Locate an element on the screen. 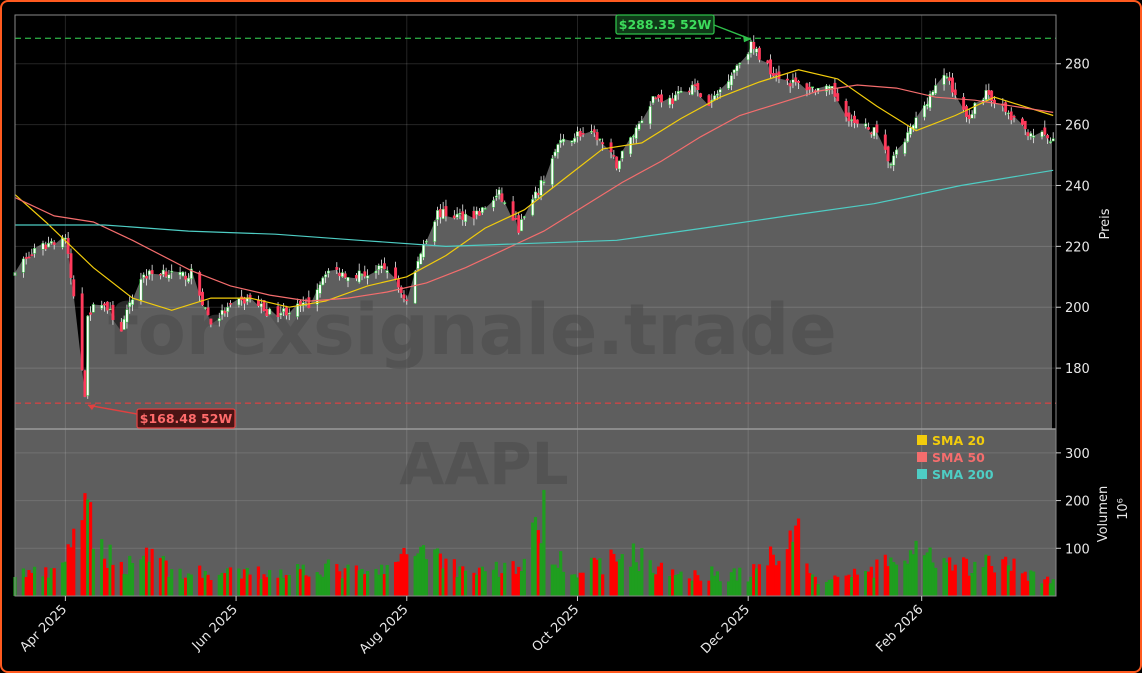 The image size is (1142, 673). x-tick-label: Dec 2025 is located at coordinates (725, 629).